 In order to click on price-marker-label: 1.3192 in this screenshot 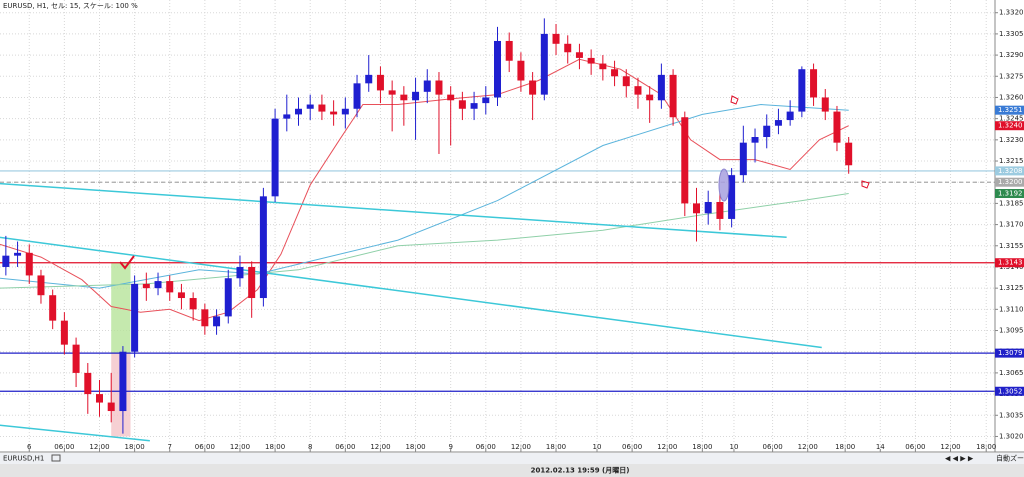, I will do `click(1010, 194)`.